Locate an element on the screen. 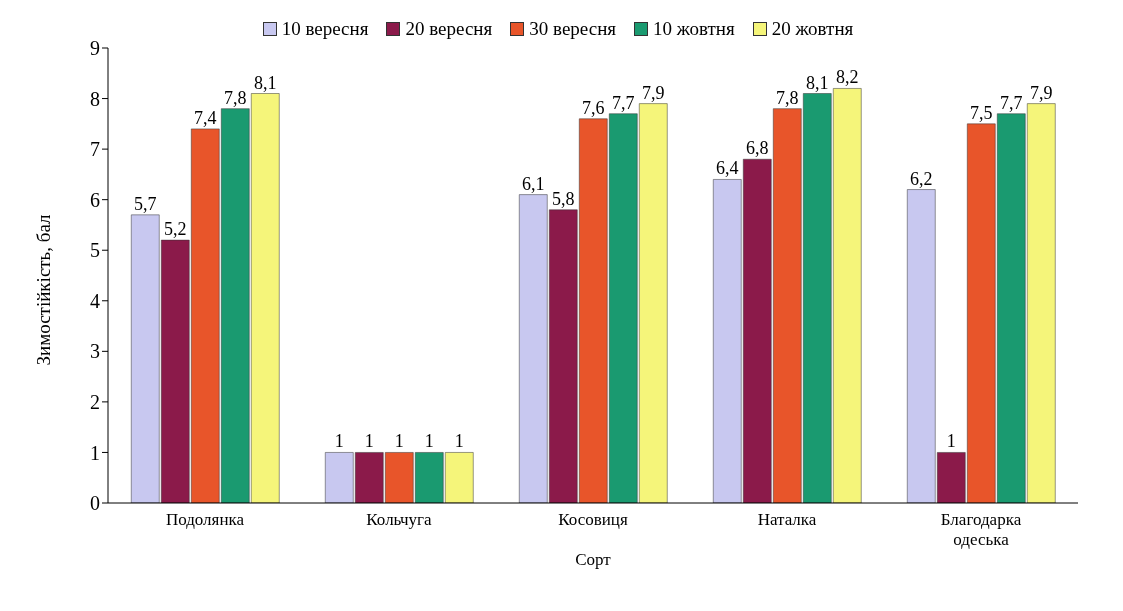 The height and width of the screenshot is (611, 1123). y-tick-label: 5 is located at coordinates (95, 250).